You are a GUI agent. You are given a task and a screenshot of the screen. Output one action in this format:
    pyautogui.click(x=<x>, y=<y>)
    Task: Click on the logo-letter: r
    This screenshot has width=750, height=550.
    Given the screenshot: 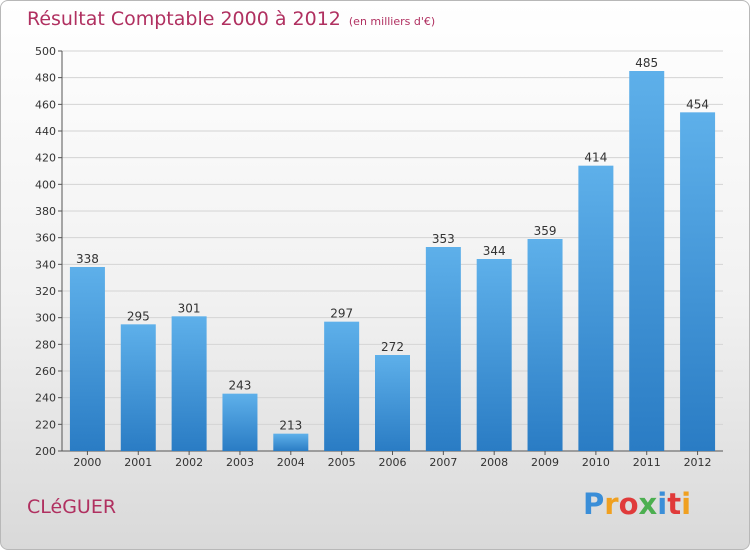 What is the action you would take?
    pyautogui.click(x=611, y=504)
    